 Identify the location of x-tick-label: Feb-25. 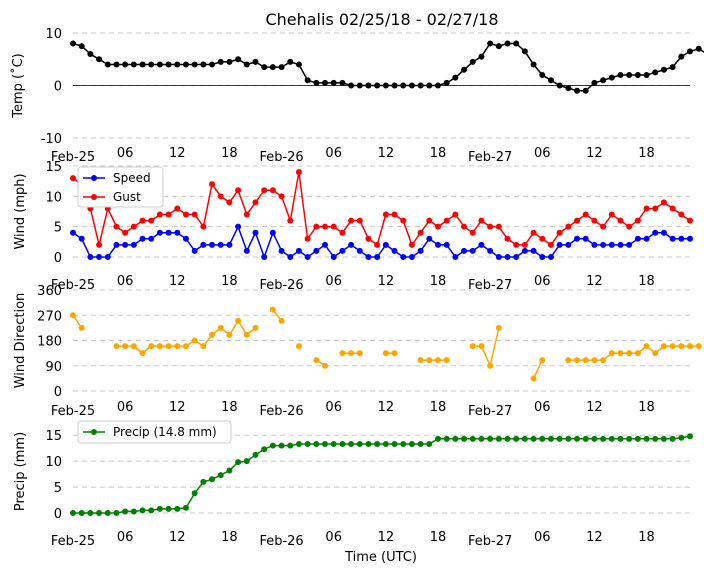
(73, 157).